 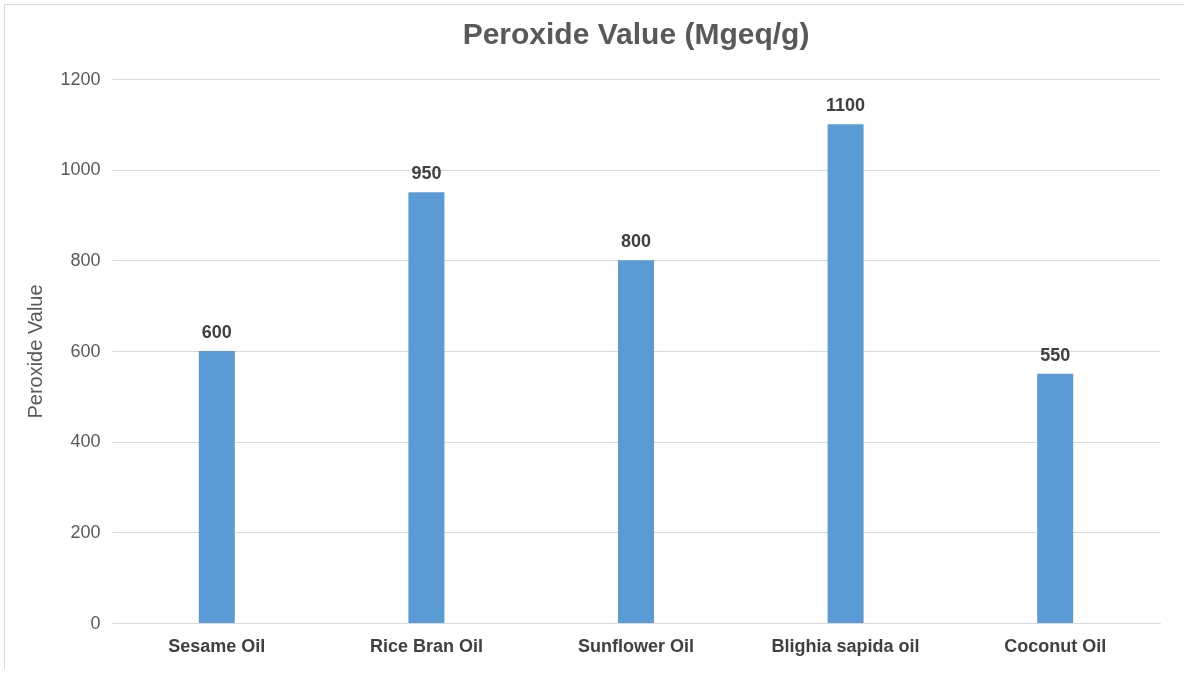 I want to click on data-label: 800, so click(x=636, y=241).